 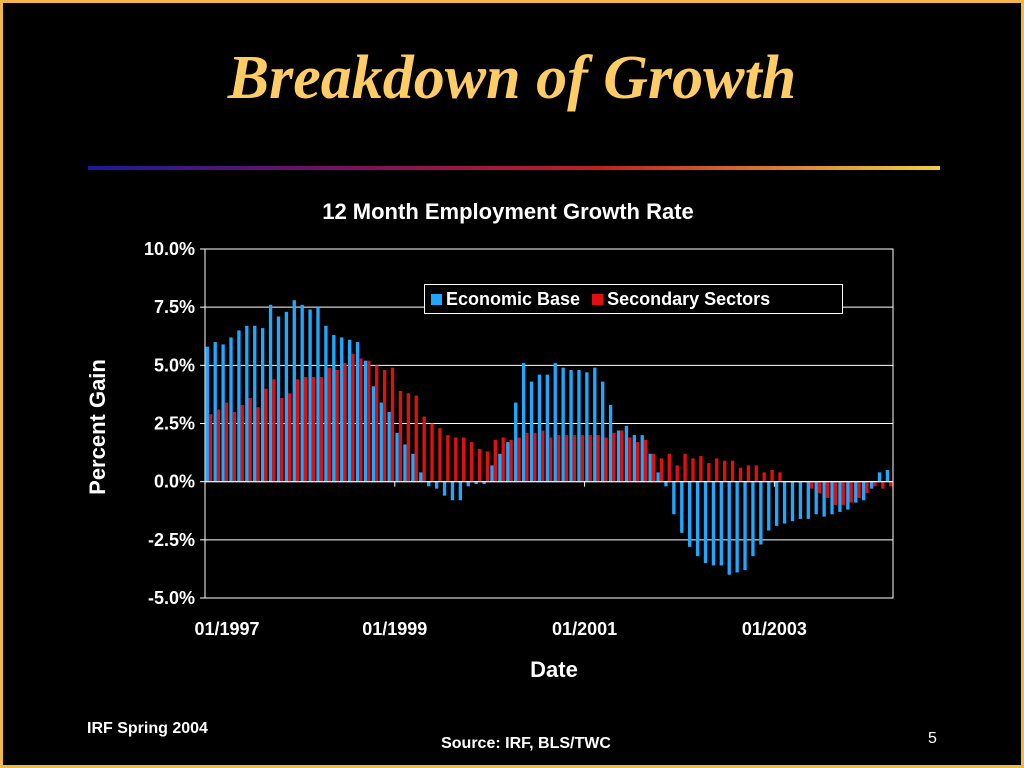 What do you see at coordinates (512, 78) in the screenshot?
I see `slide-title: Breakdown of Growth` at bounding box center [512, 78].